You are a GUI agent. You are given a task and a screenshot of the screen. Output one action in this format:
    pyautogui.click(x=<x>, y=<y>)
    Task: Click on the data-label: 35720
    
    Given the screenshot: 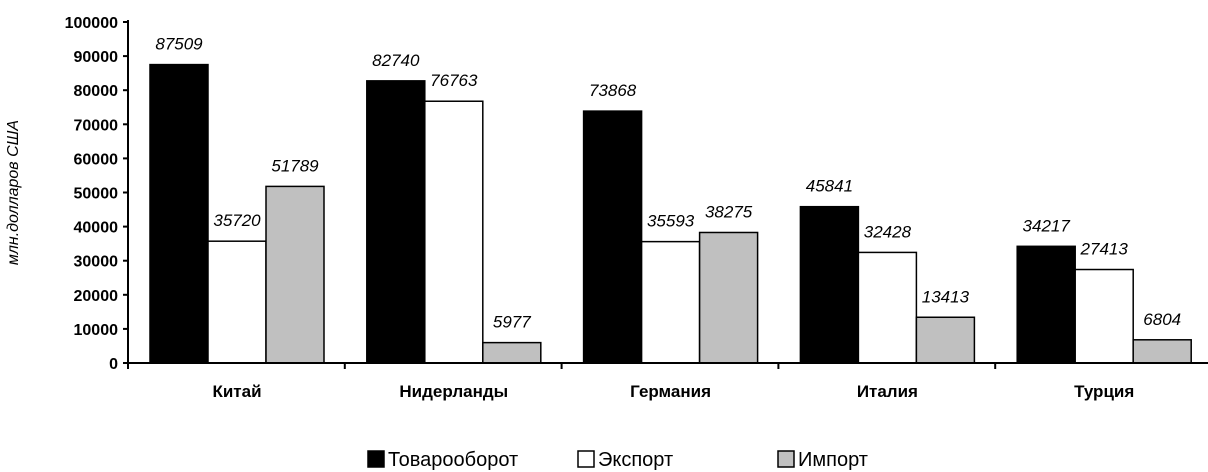 What is the action you would take?
    pyautogui.click(x=237, y=220)
    